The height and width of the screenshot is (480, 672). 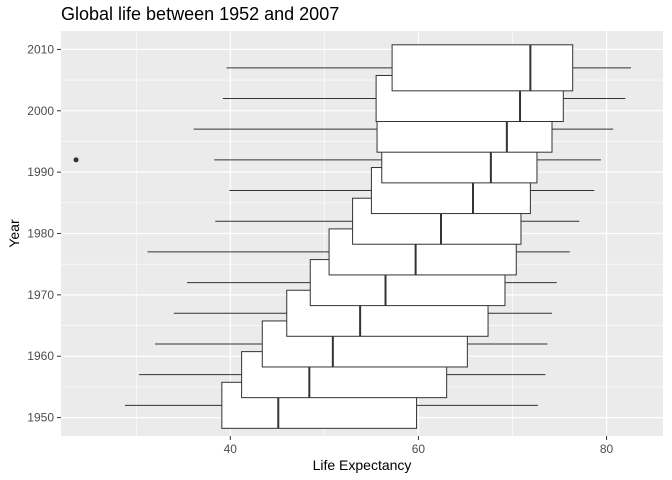 What do you see at coordinates (419, 449) in the screenshot?
I see `x-tick-label: 60` at bounding box center [419, 449].